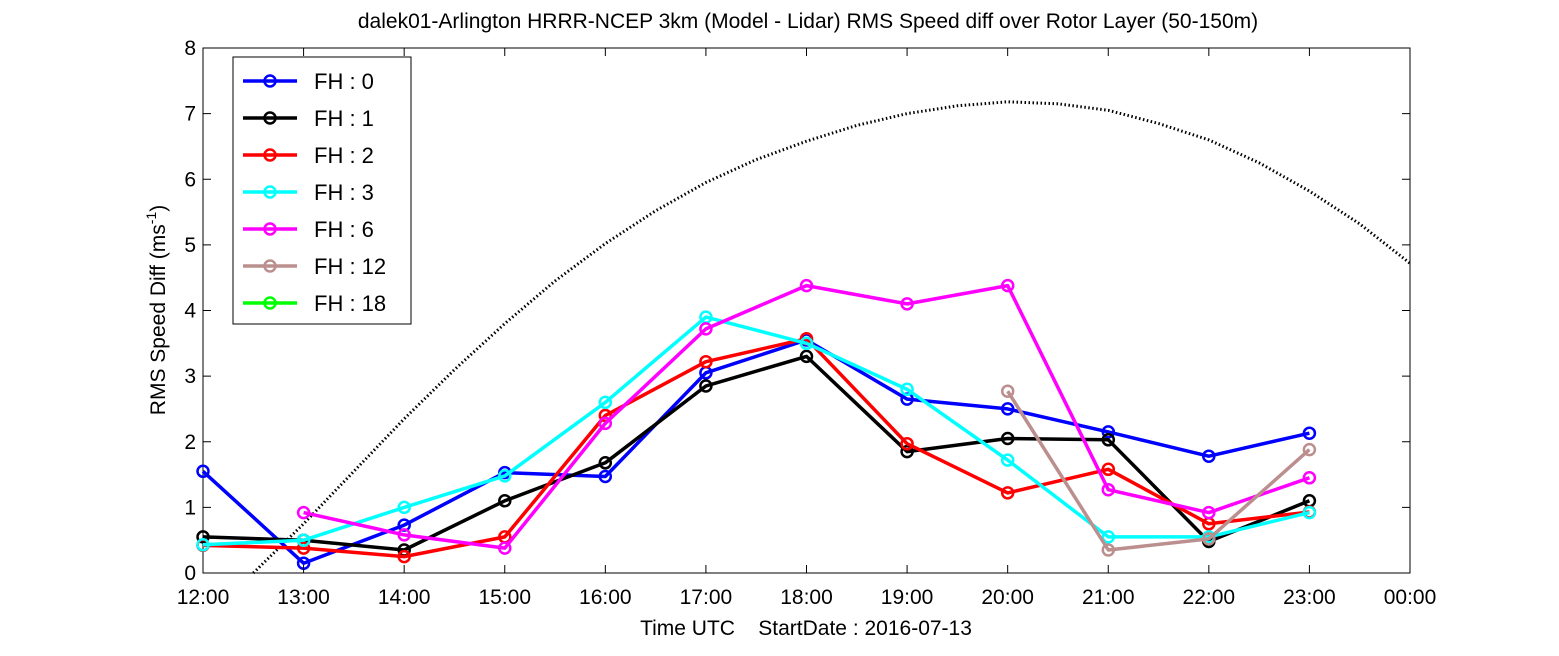  I want to click on x-tick-label: 18:00, so click(806, 597).